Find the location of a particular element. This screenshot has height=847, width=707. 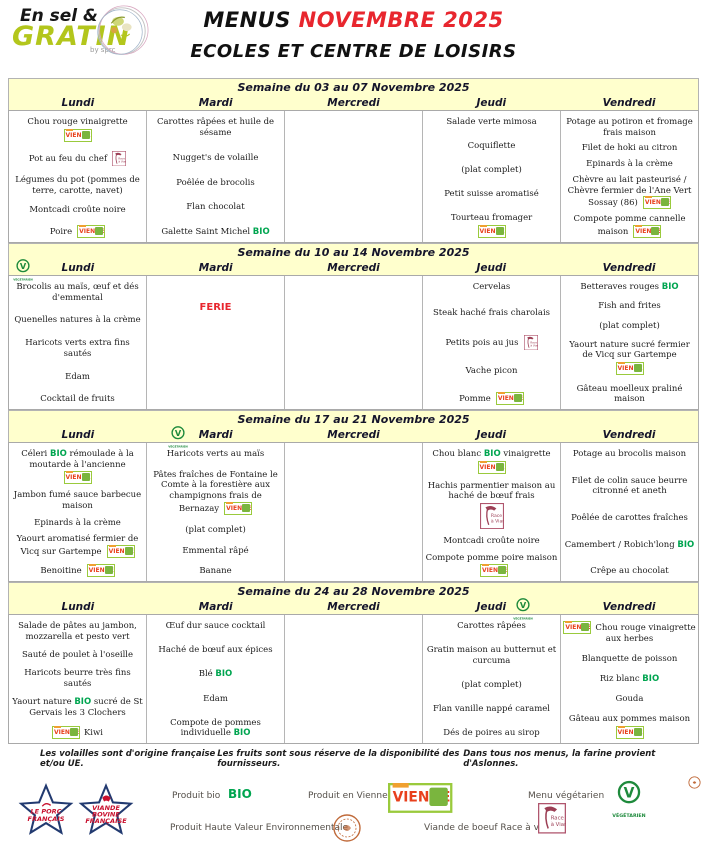

menu-item: Brocolis au maïs, œuf et dés d'emmental is located at coordinates (77, 292).